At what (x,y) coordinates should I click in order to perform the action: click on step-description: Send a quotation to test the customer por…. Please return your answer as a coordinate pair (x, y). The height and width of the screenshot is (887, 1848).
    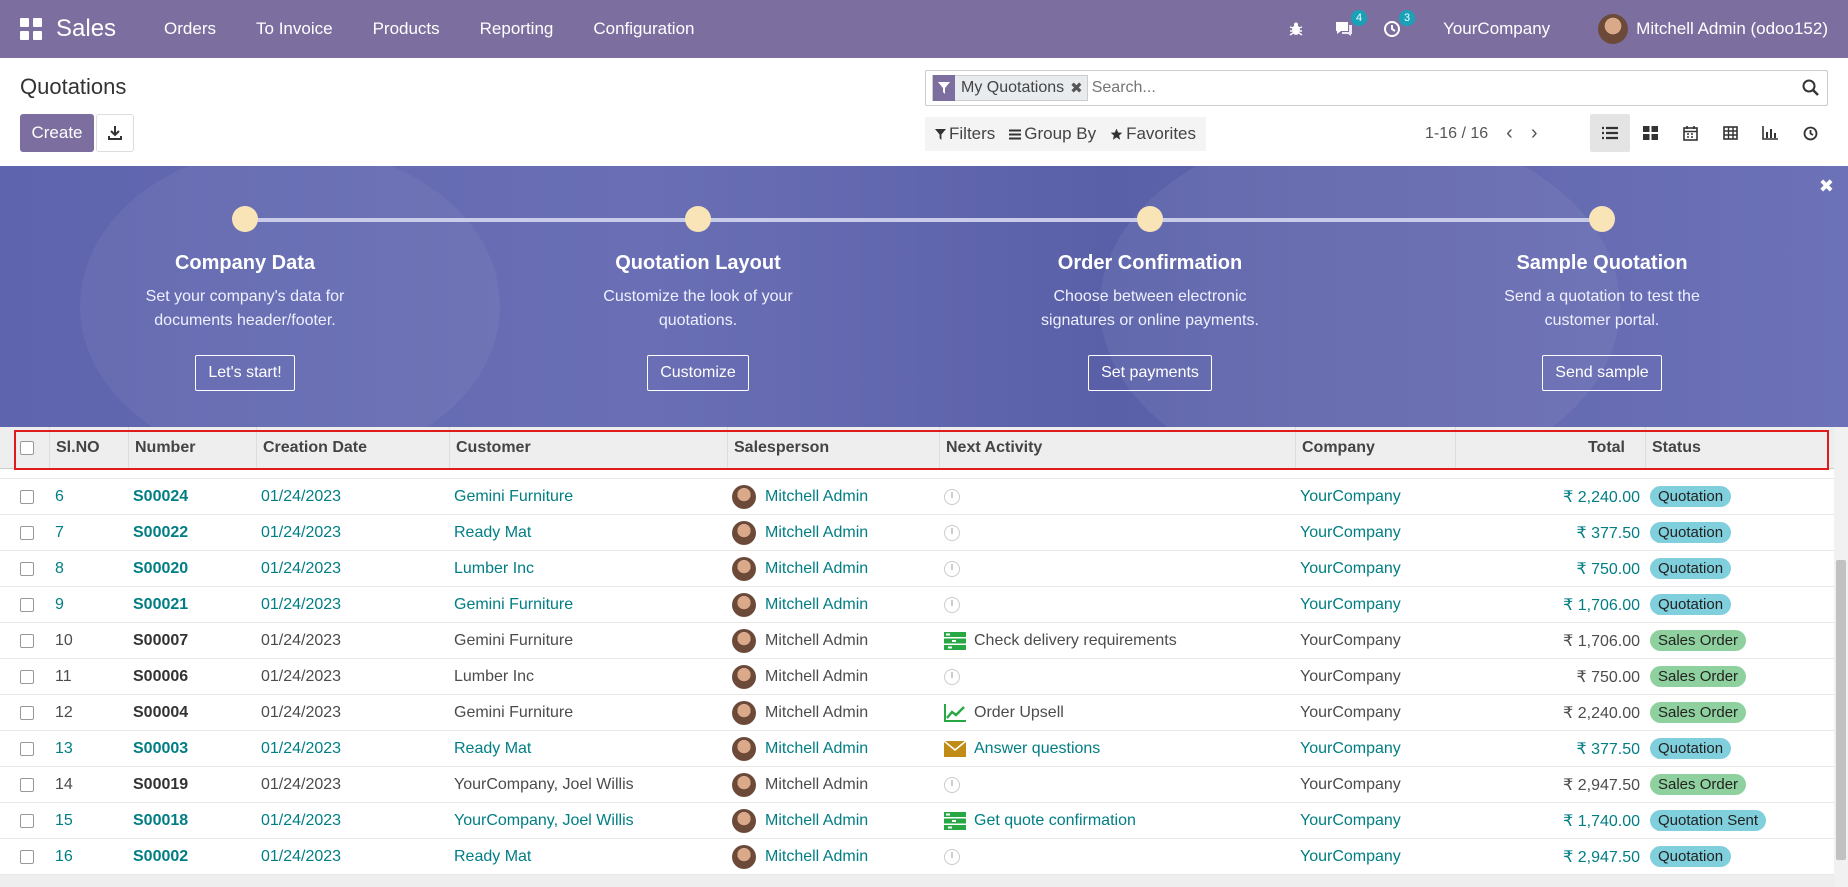
    Looking at the image, I should click on (1602, 309).